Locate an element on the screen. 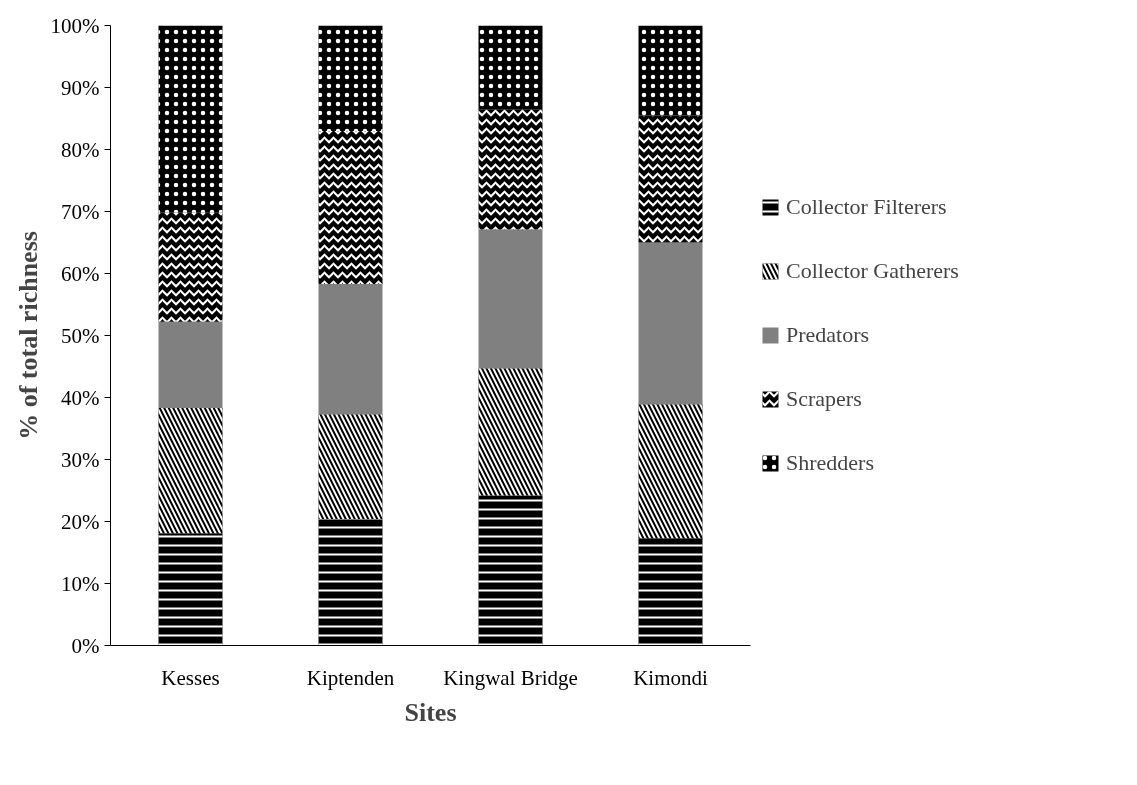 This screenshot has width=1137, height=785. x-tick-label: Kesses is located at coordinates (190, 677).